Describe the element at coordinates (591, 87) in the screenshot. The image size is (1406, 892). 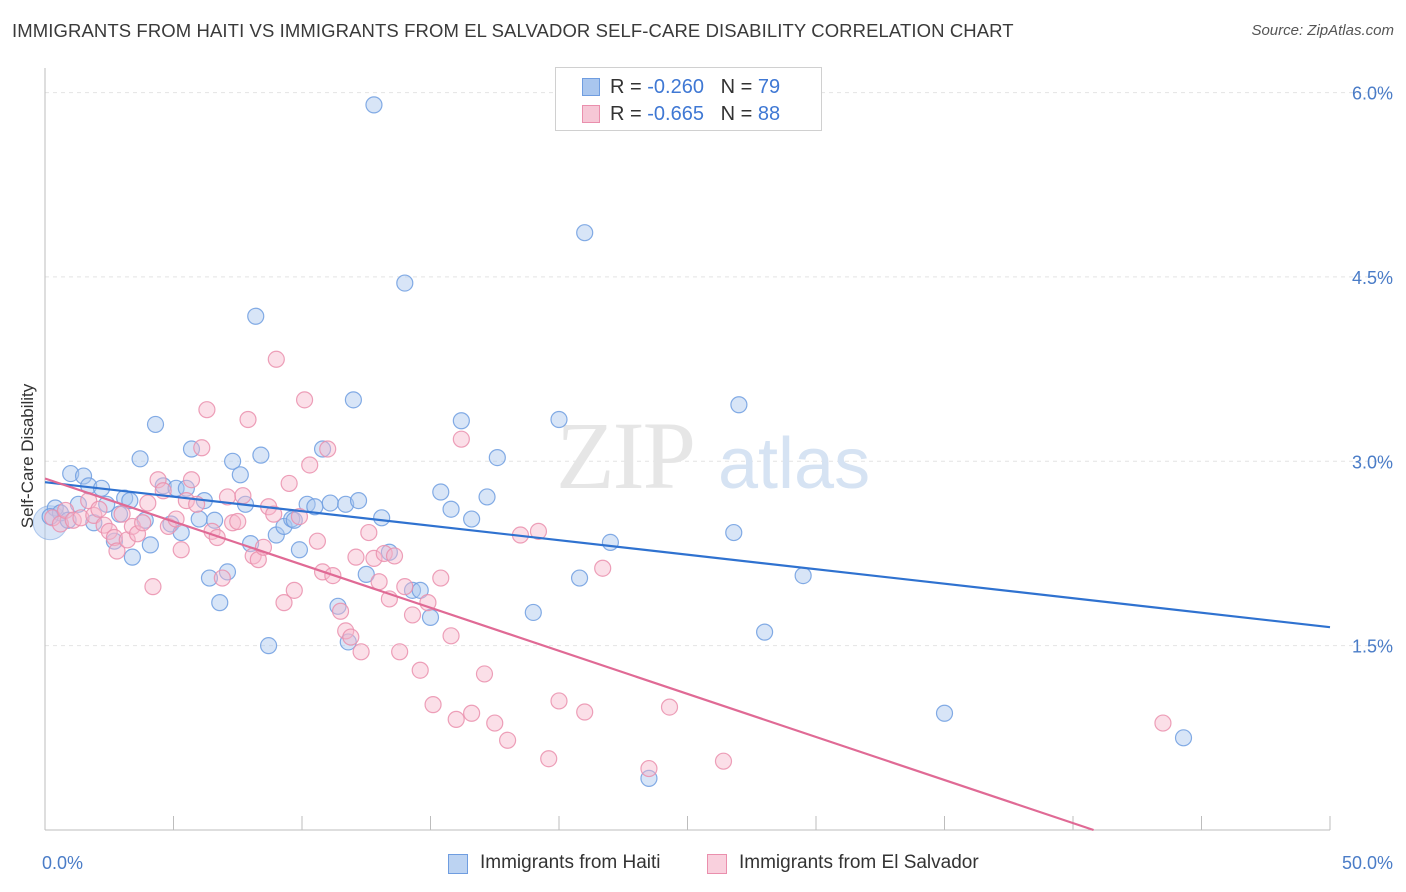
I see `haiti-swatch` at that location.